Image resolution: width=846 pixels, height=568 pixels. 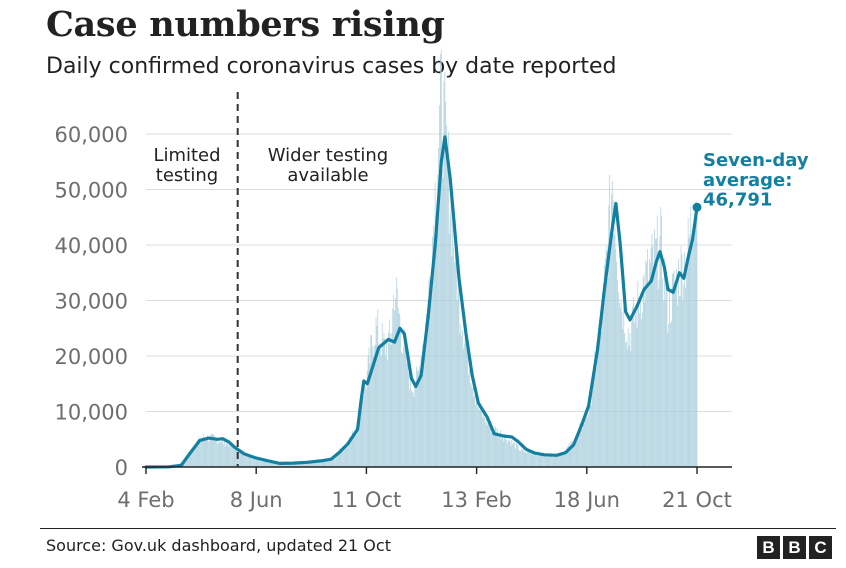 What do you see at coordinates (186, 155) in the screenshot?
I see `limited-testing-label: Limited` at bounding box center [186, 155].